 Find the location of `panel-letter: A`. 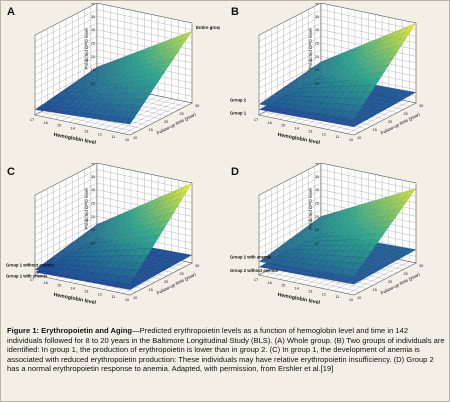

panel-letter: A is located at coordinates (11, 12).